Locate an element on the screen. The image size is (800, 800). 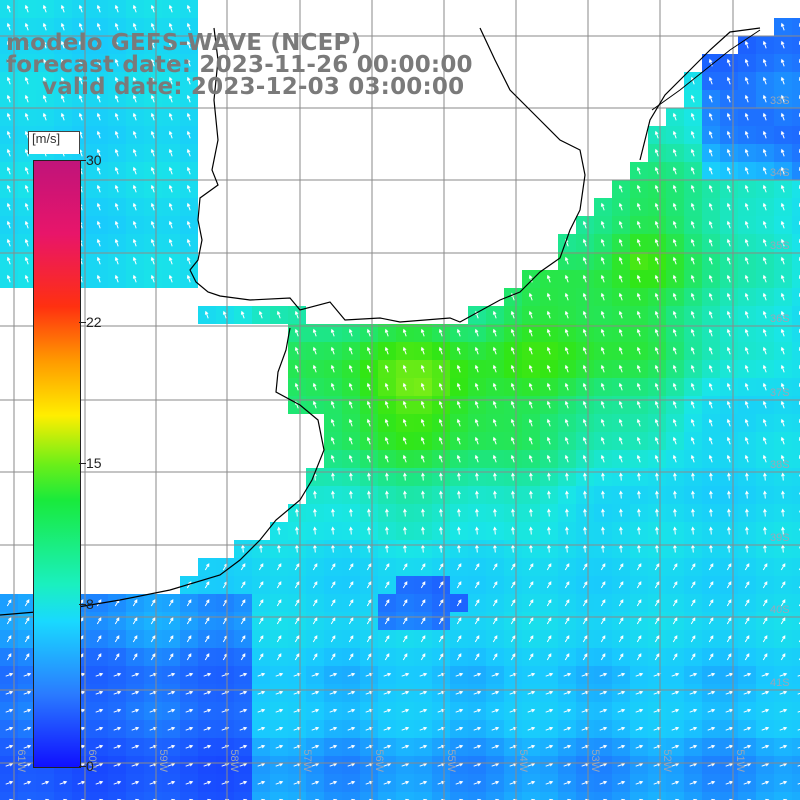
latitude-label: 39S is located at coordinates (780, 538).